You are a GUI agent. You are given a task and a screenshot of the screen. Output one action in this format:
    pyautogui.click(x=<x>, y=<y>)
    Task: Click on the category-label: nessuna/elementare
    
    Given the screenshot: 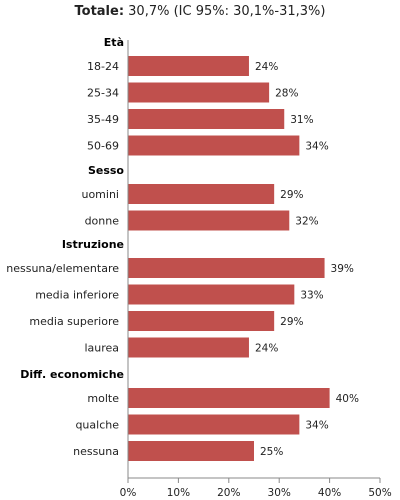 What is the action you would take?
    pyautogui.click(x=62, y=268)
    